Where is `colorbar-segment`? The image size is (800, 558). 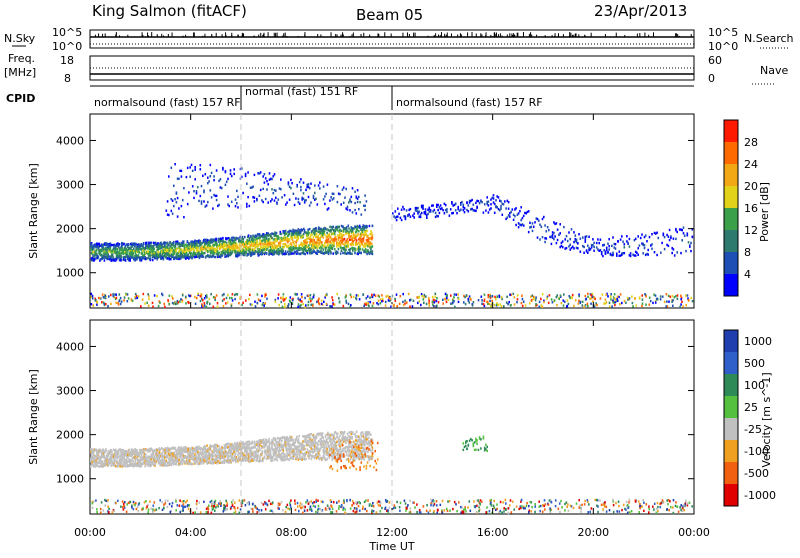
colorbar-segment is located at coordinates (731, 131).